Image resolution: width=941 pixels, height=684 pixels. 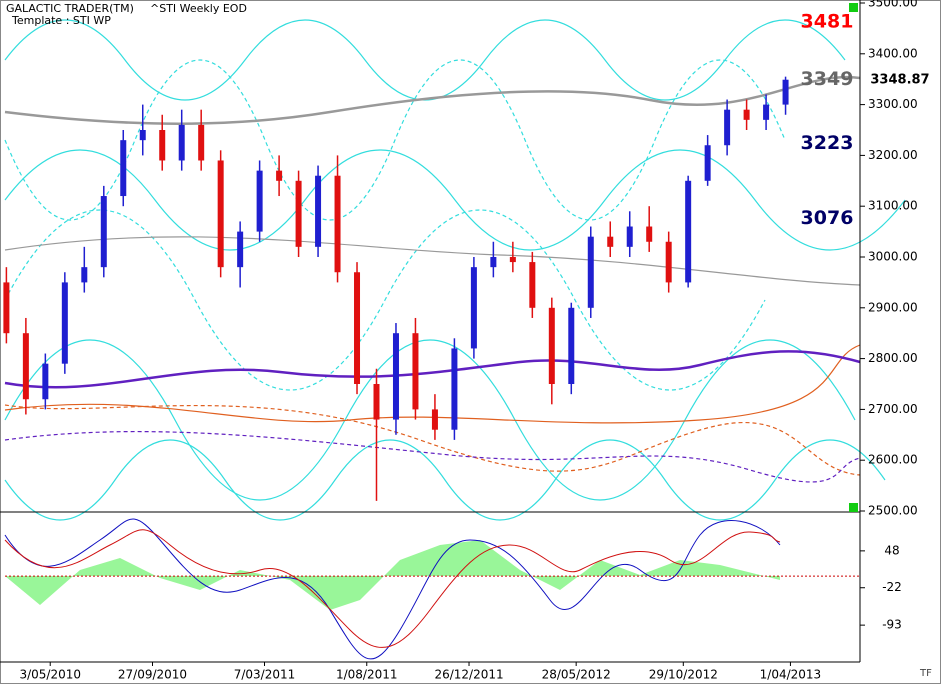 I want to click on y-tick-label: 2500.00, so click(x=893, y=511).